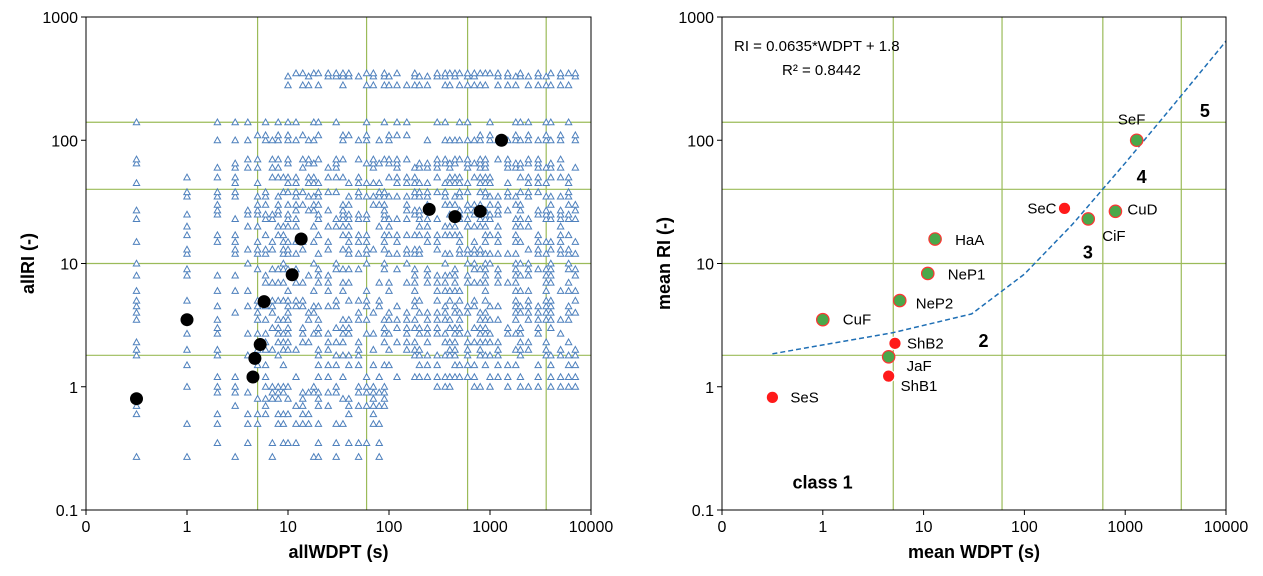 The width and height of the screenshot is (1263, 576). I want to click on black-mean-point, so click(260, 345).